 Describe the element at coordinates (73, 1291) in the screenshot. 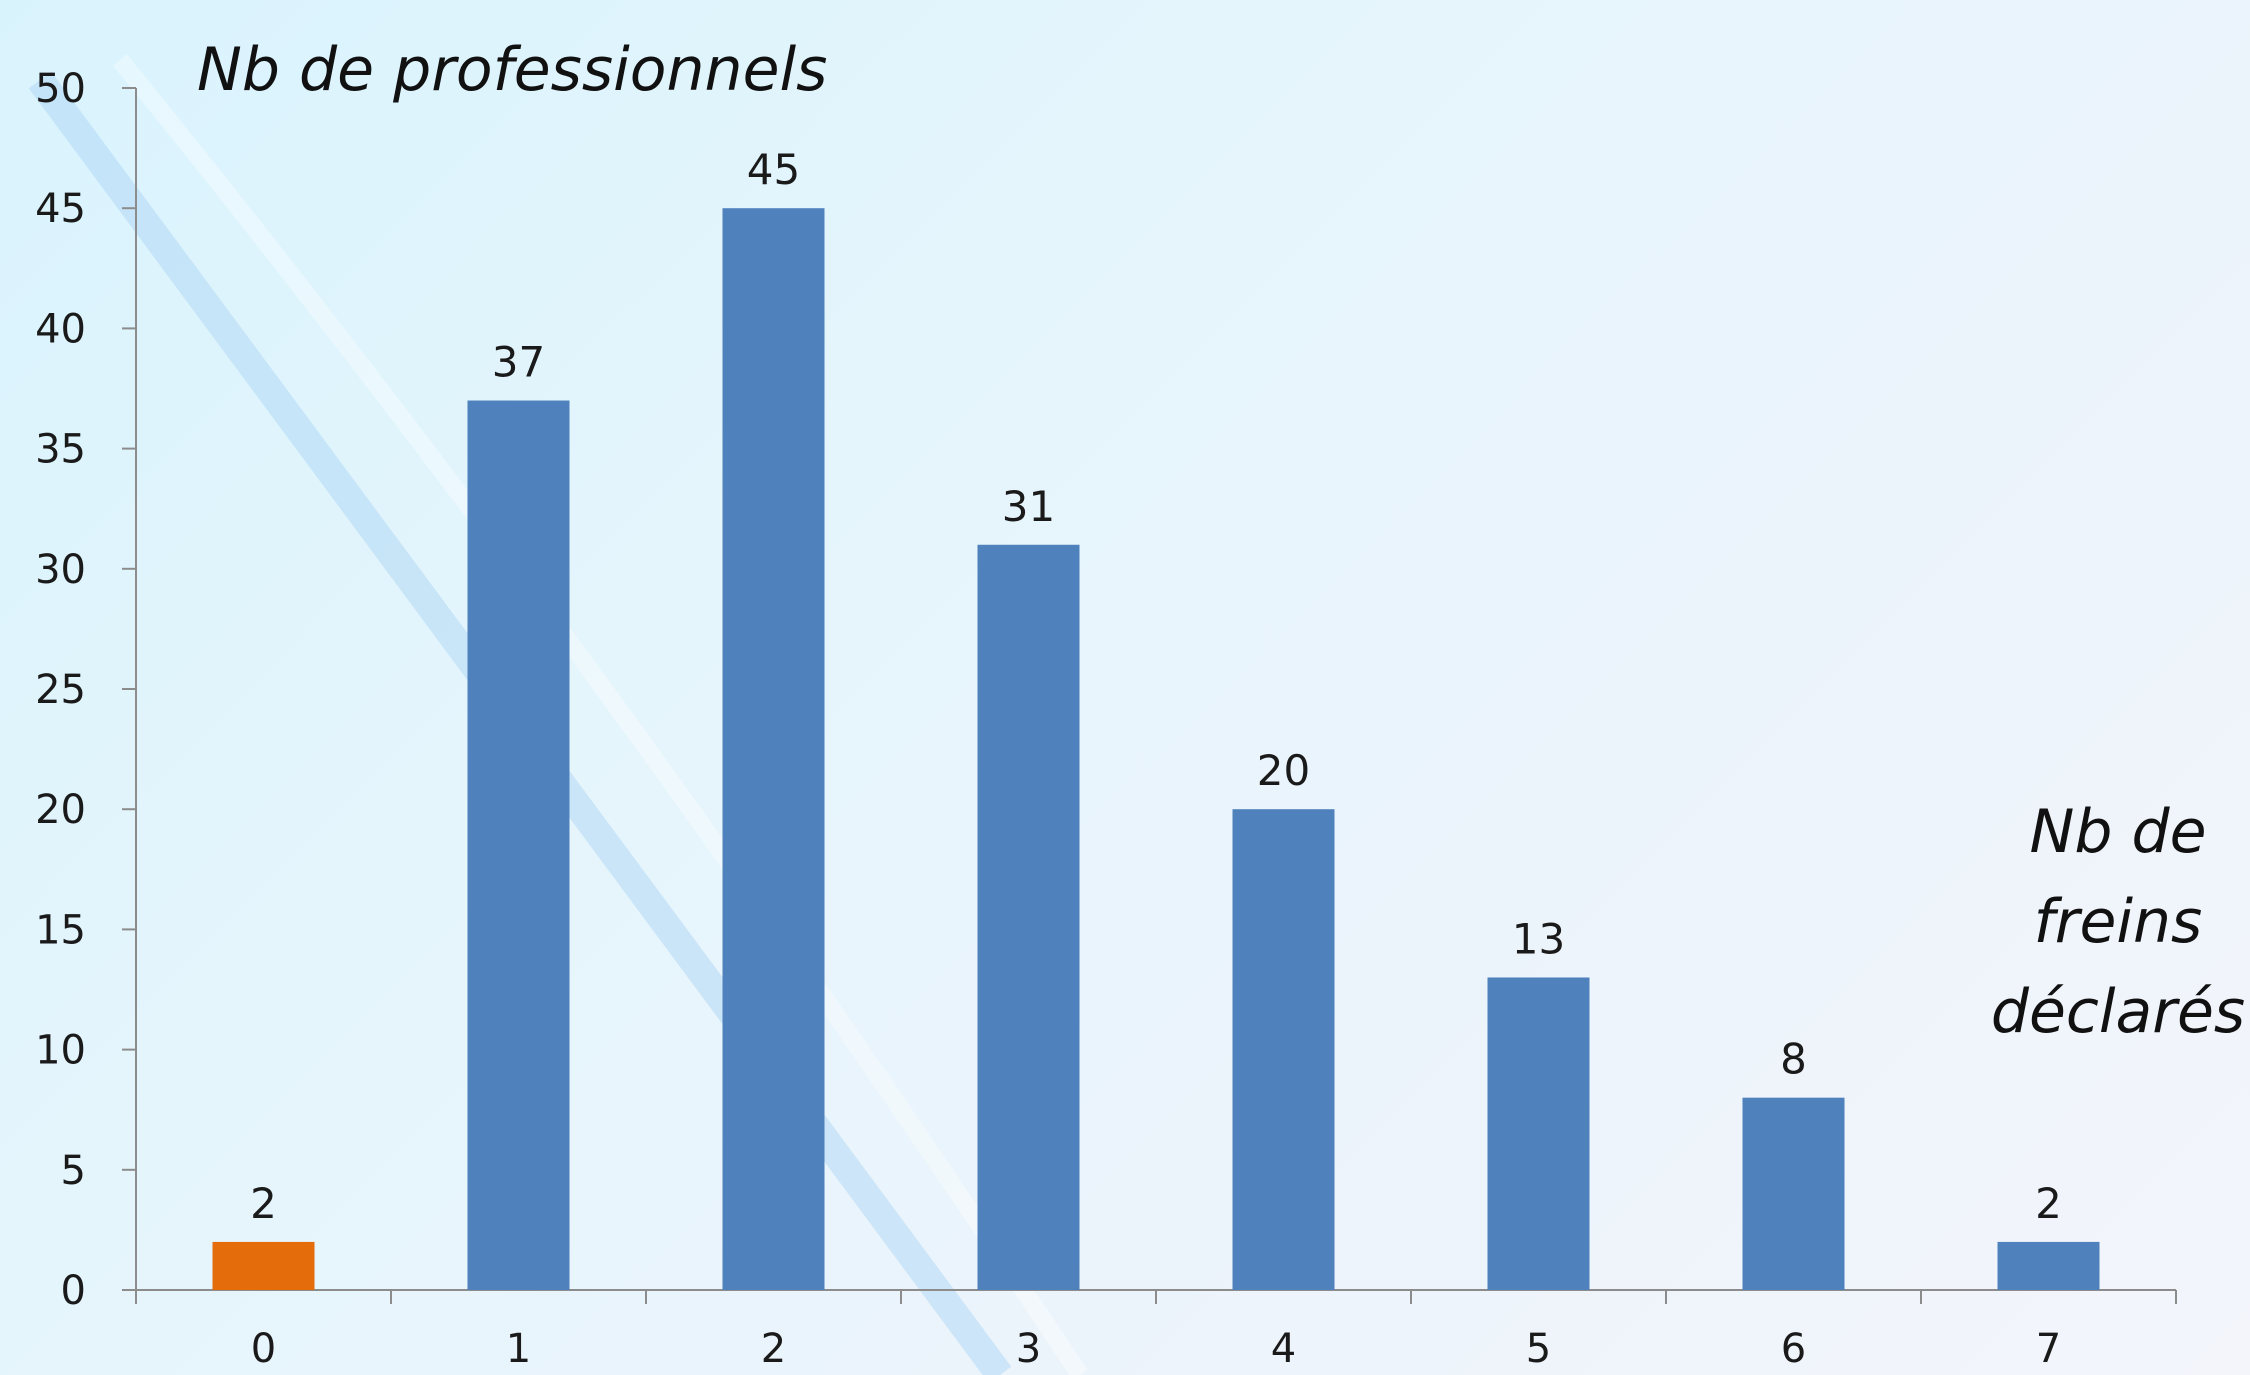

I see `y-tick-label: 0` at that location.